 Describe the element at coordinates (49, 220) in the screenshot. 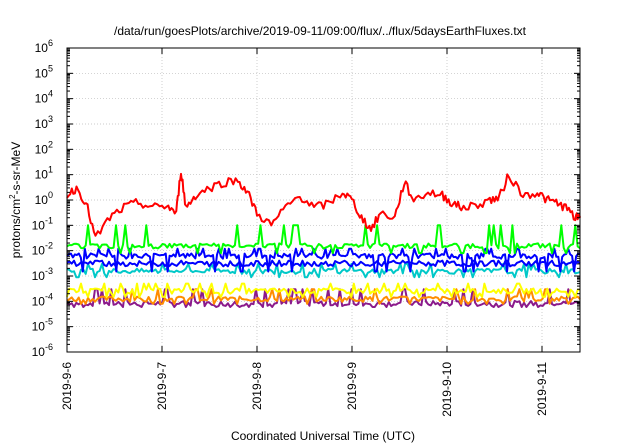

I see `y-tick-exponent: -1` at that location.